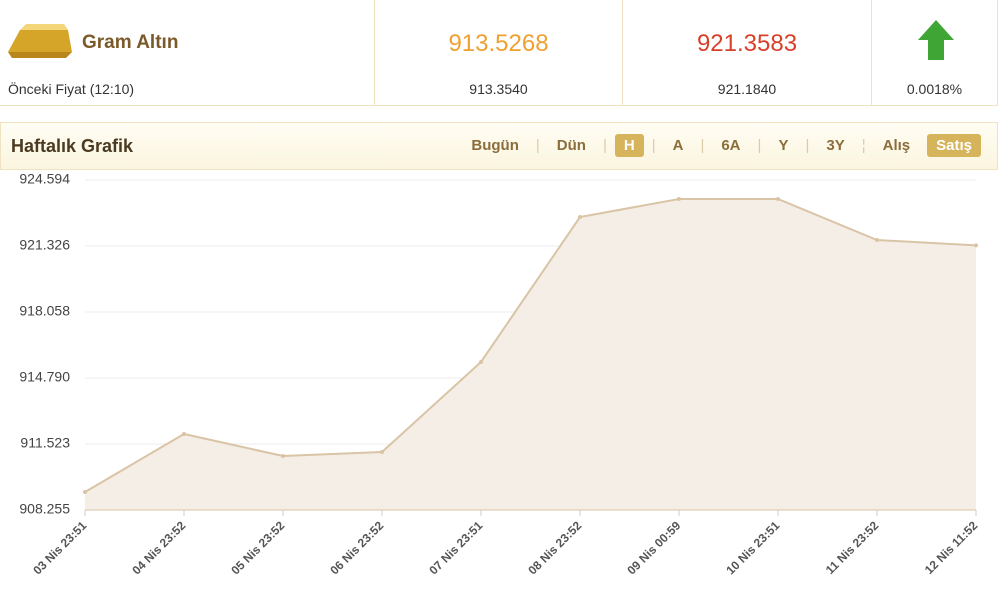 Image resolution: width=1000 pixels, height=611 pixels. I want to click on up-arrow, so click(936, 40).